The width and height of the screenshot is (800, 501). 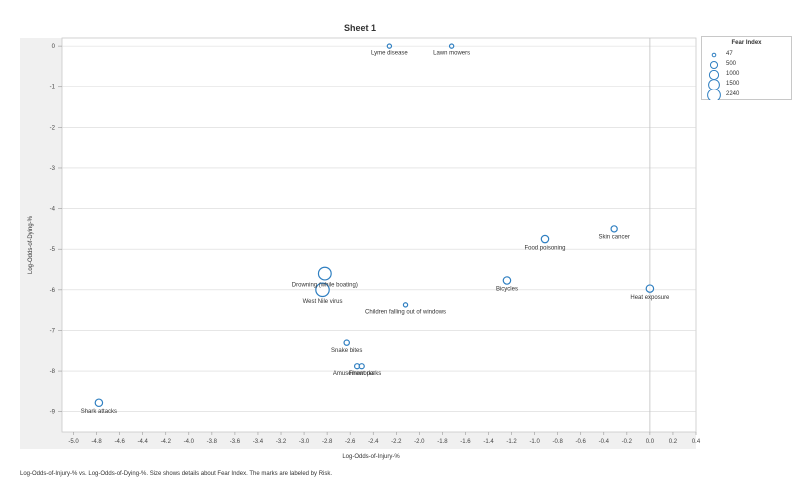 What do you see at coordinates (696, 442) in the screenshot?
I see `x-tick-label: 0.4` at bounding box center [696, 442].